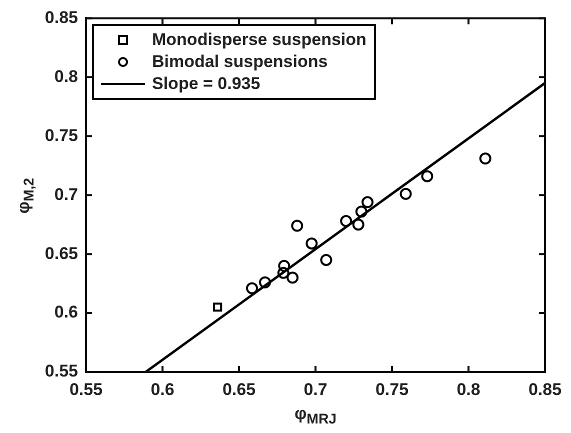  Describe the element at coordinates (66, 312) in the screenshot. I see `y-tick-label: 0.6` at that location.